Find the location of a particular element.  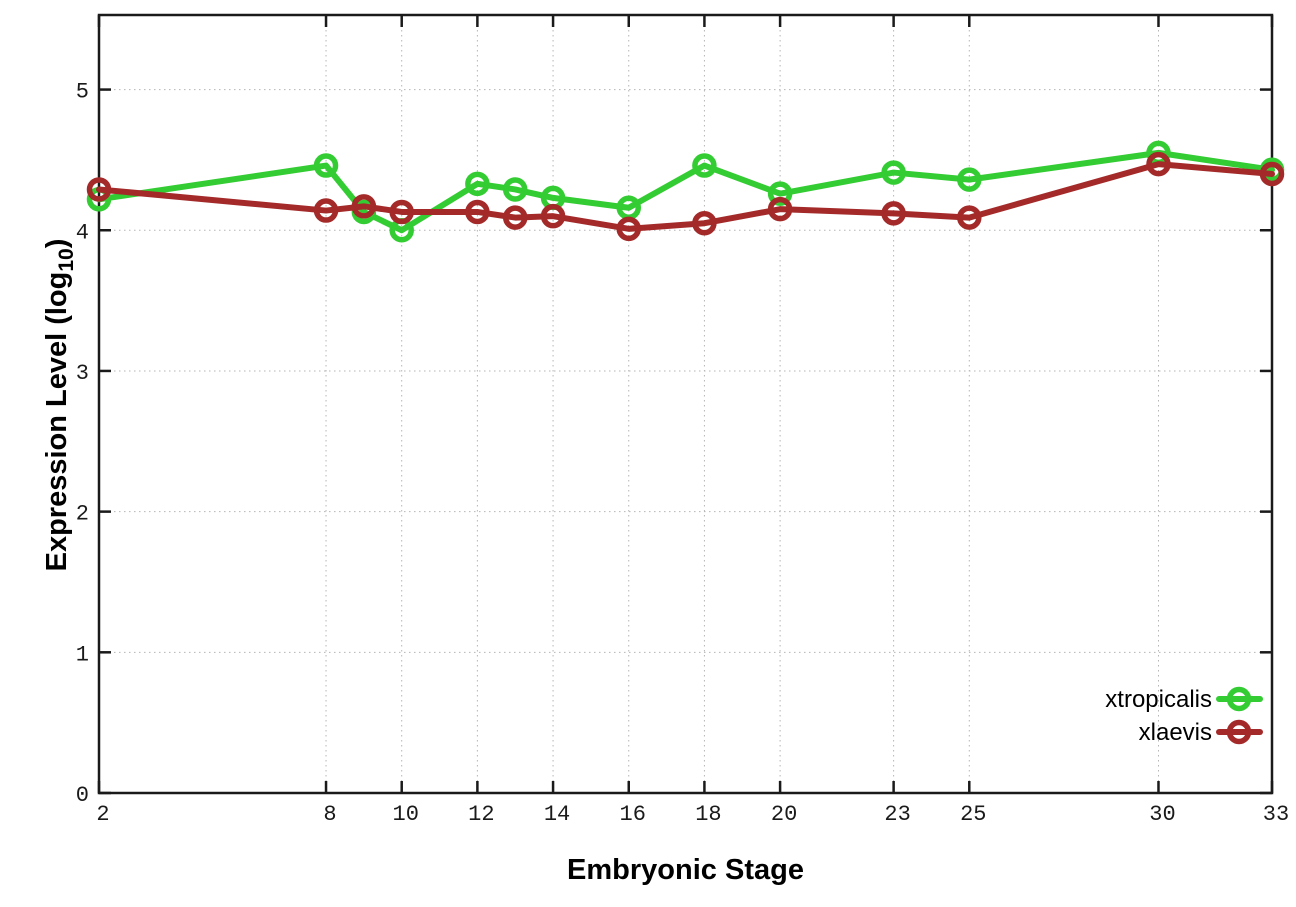

y-tick-label: 4 is located at coordinates (82, 232).